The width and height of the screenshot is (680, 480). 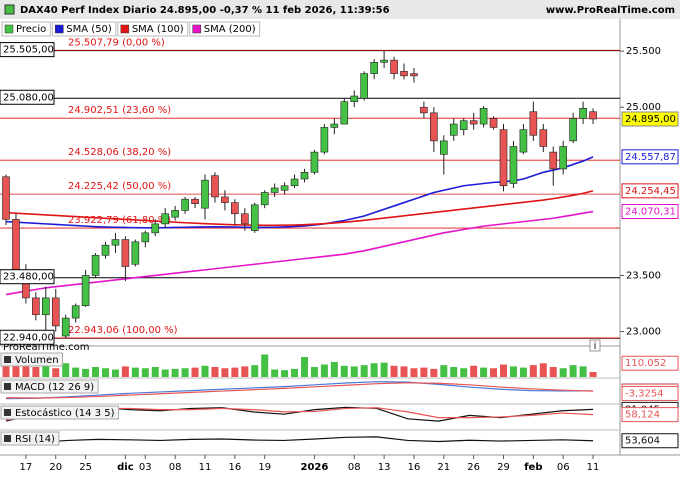 I want to click on info-icon, so click(x=595, y=345).